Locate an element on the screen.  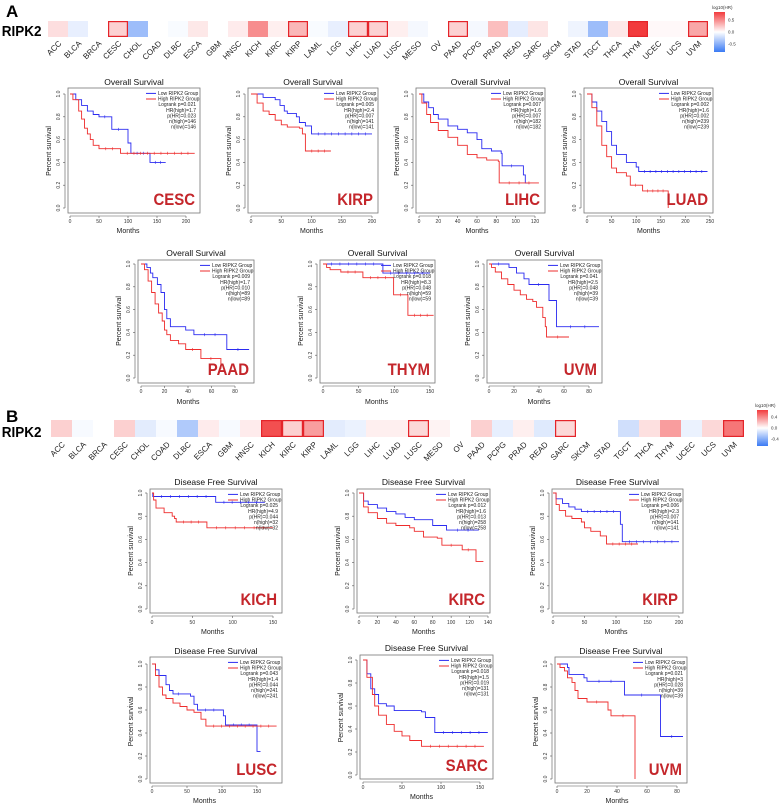
legend-stat: Logrank p=0.021 is located at coordinates (664, 674).